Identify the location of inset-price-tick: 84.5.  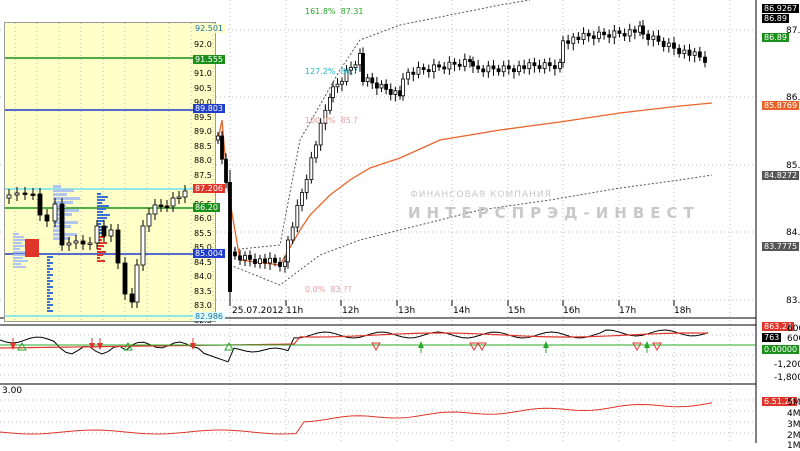
(203, 262).